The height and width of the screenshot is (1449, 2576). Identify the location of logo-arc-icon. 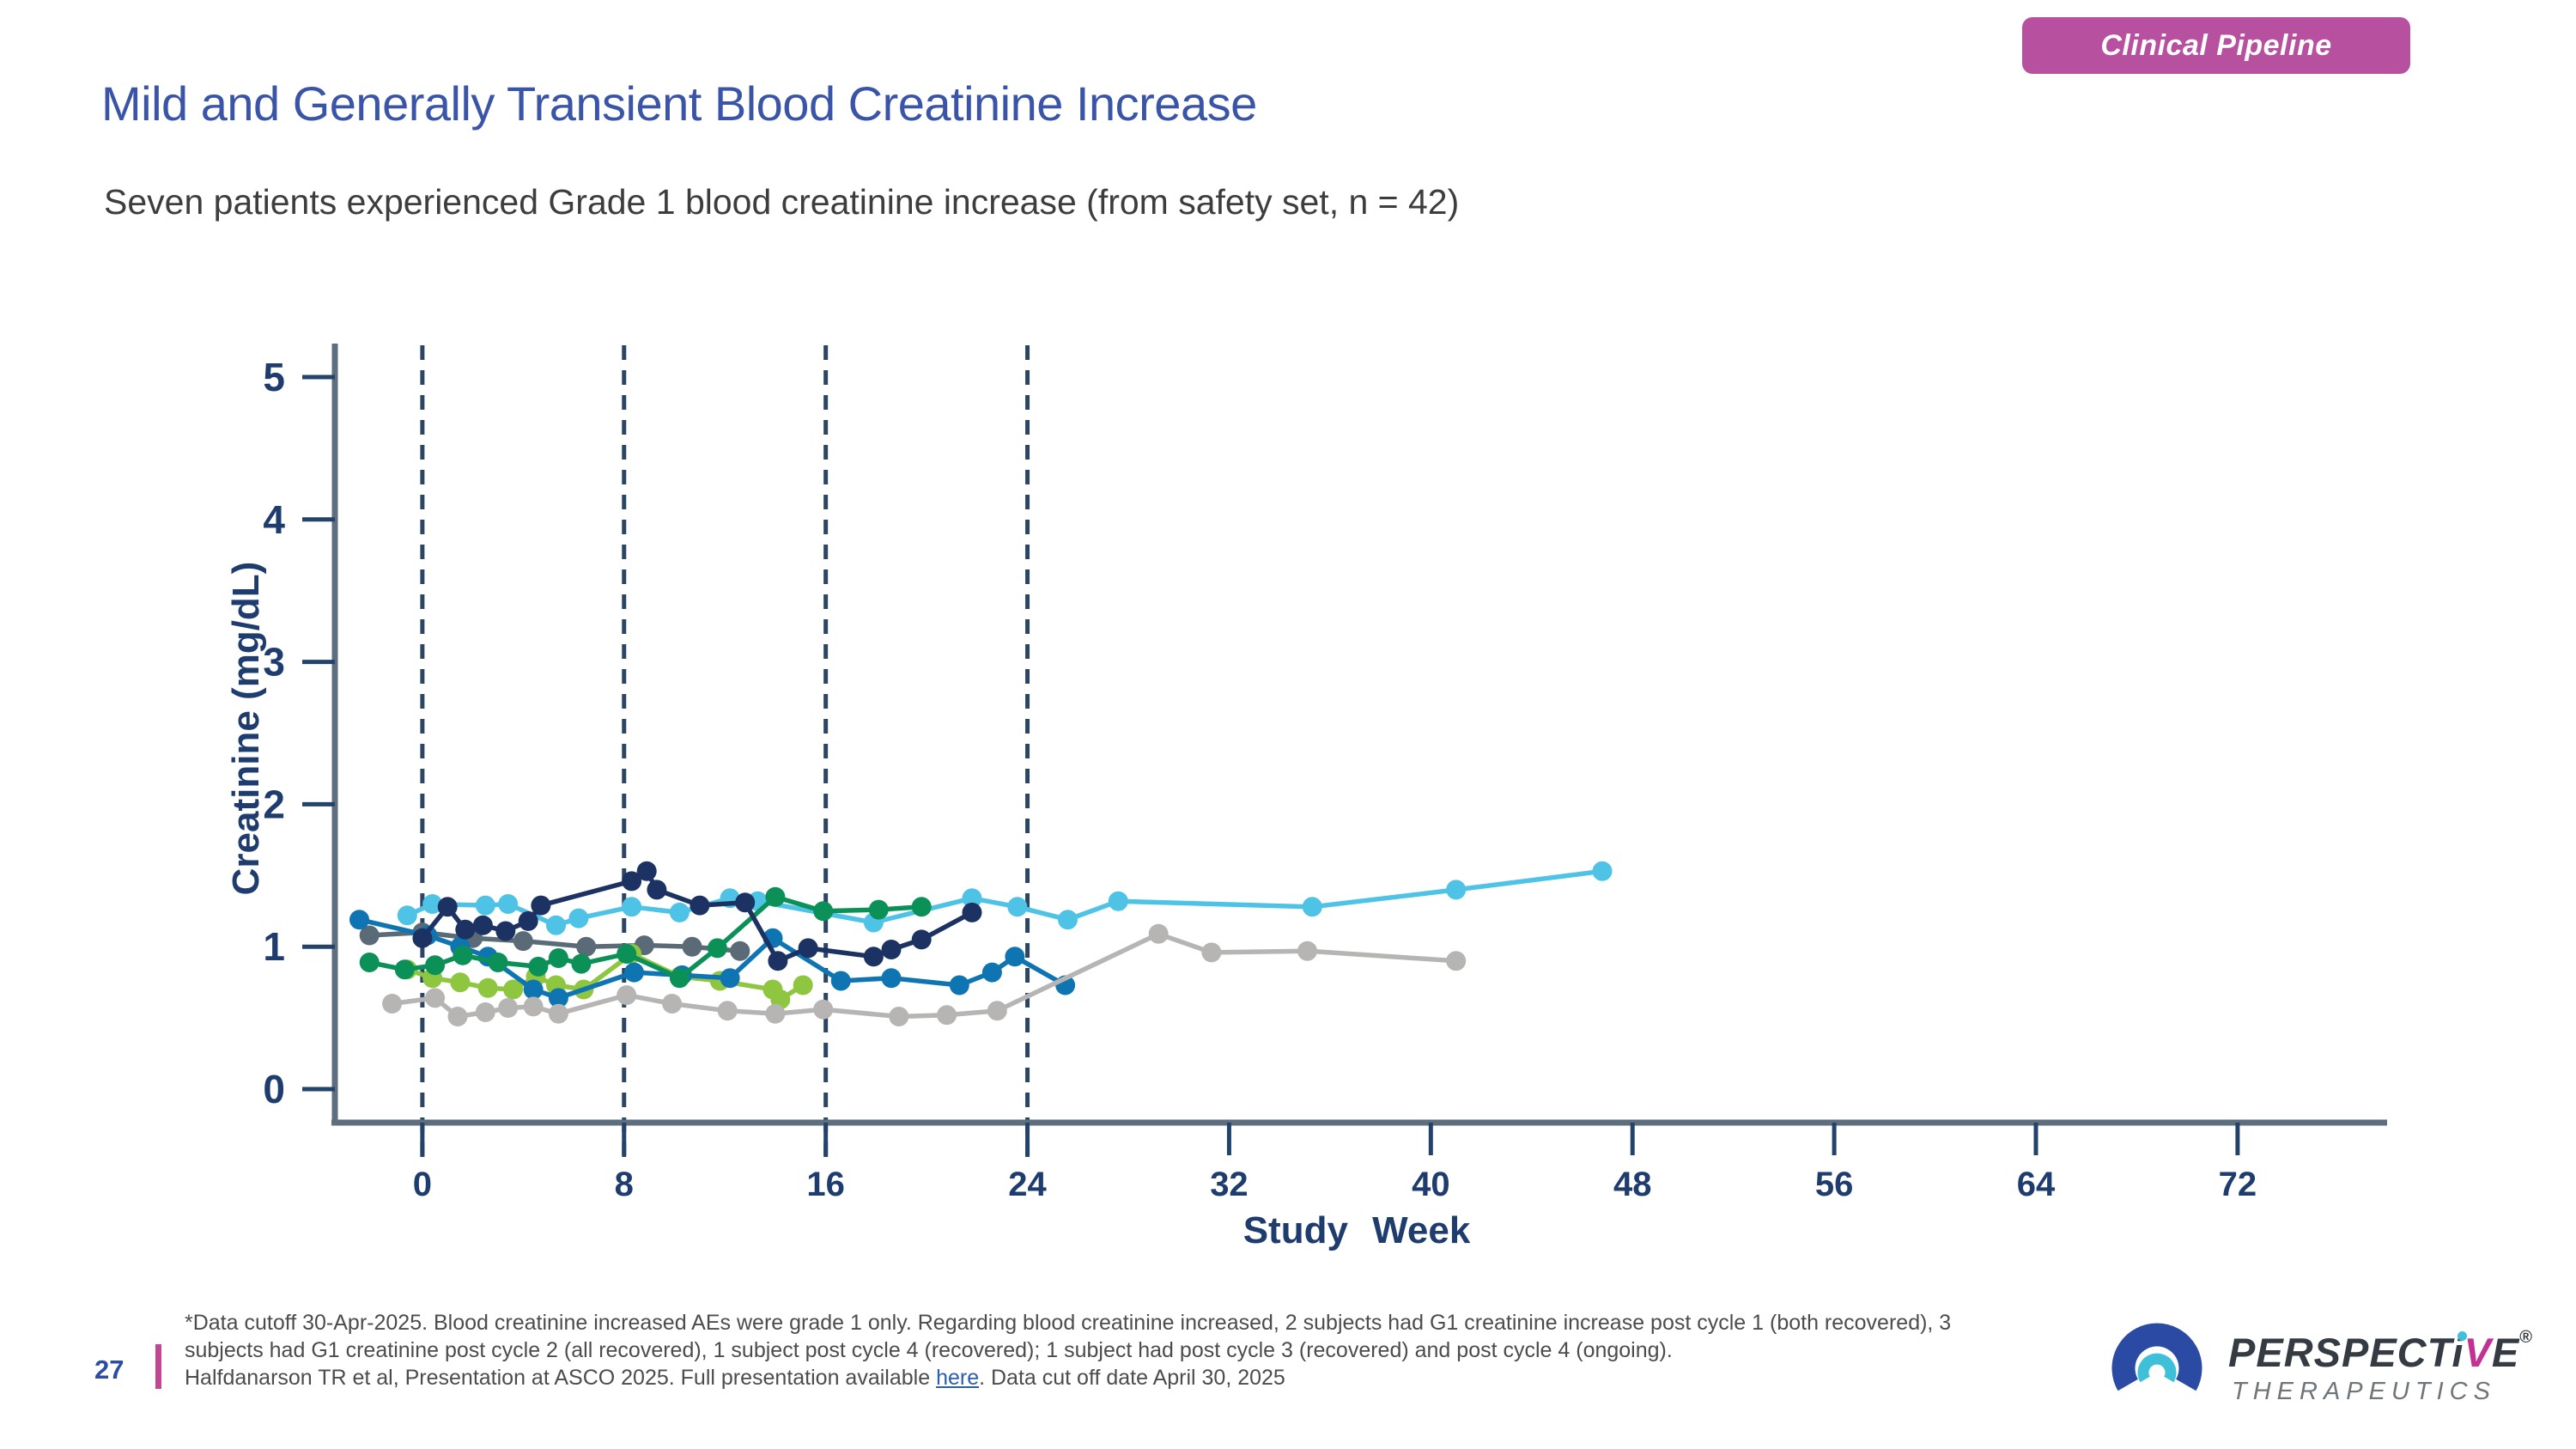
(2156, 1357).